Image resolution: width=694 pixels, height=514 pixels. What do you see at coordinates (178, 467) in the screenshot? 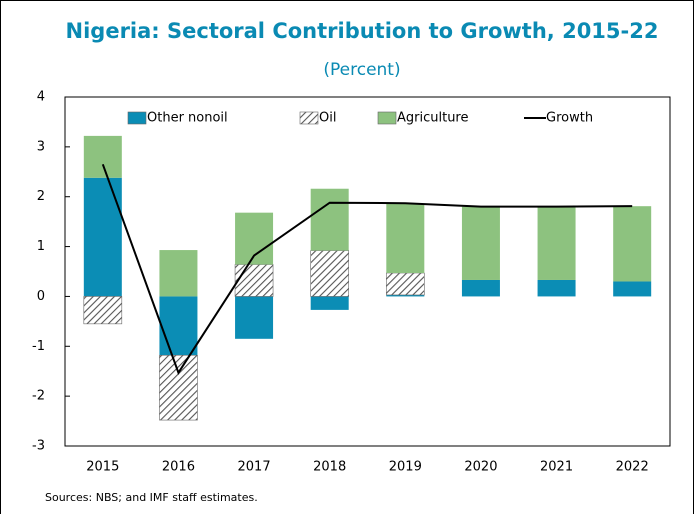
I see `x-tick-label: 2016` at bounding box center [178, 467].